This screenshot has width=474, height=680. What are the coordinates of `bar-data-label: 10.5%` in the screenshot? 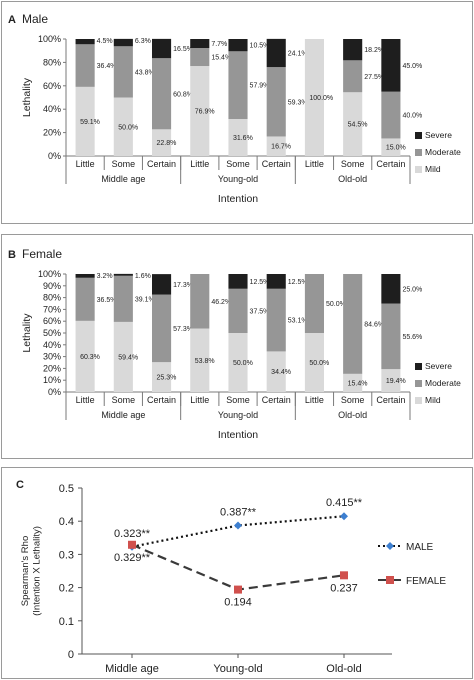 It's located at (260, 46).